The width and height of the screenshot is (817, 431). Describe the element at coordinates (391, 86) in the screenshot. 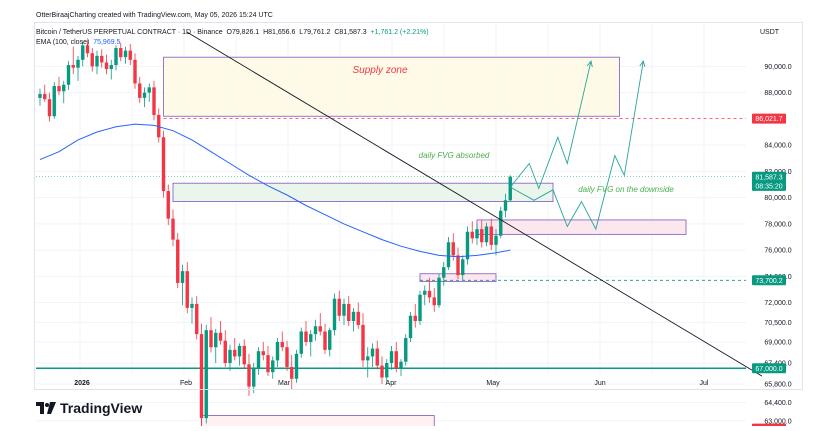

I see `supply-zone` at that location.